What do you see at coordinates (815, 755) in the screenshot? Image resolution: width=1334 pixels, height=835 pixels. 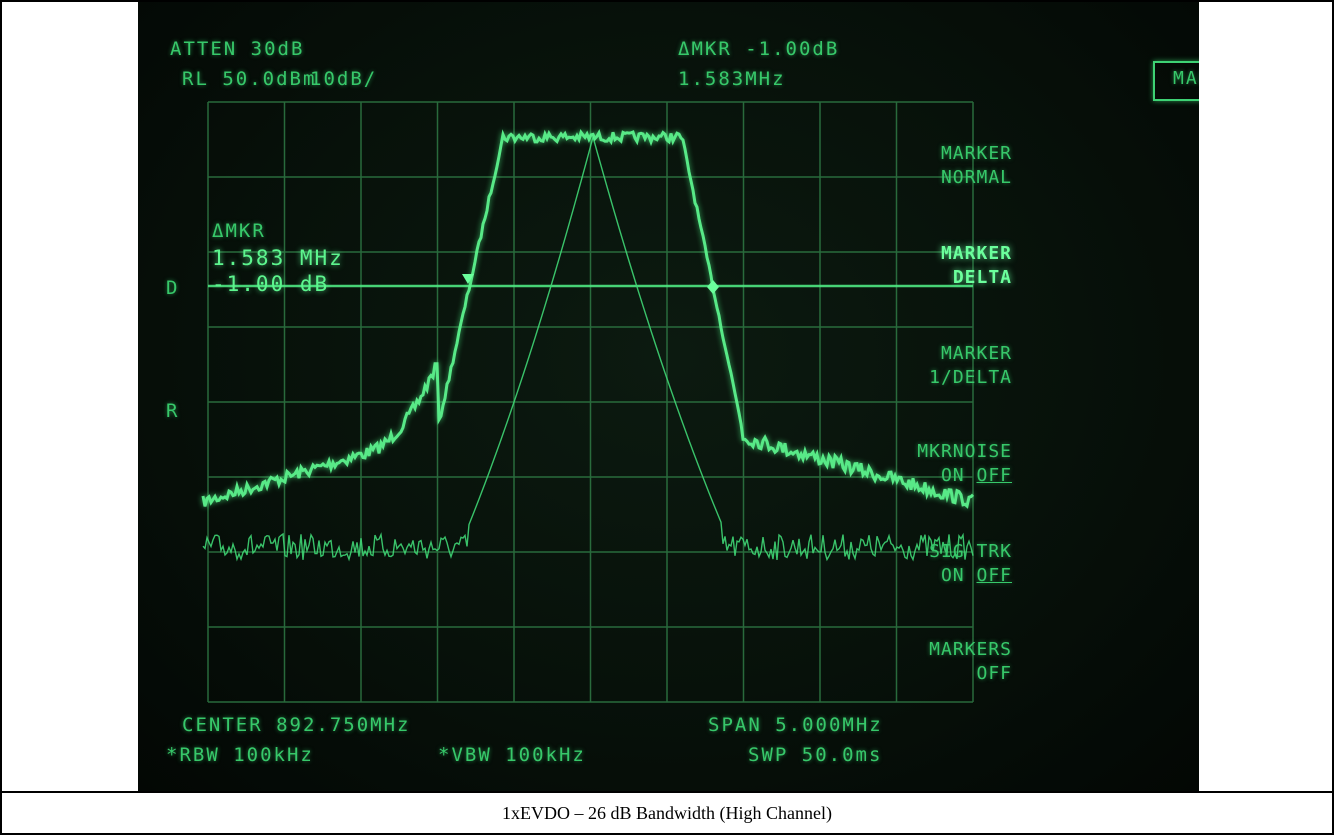 I see `sweep-readout: SWP 50.0ms` at bounding box center [815, 755].